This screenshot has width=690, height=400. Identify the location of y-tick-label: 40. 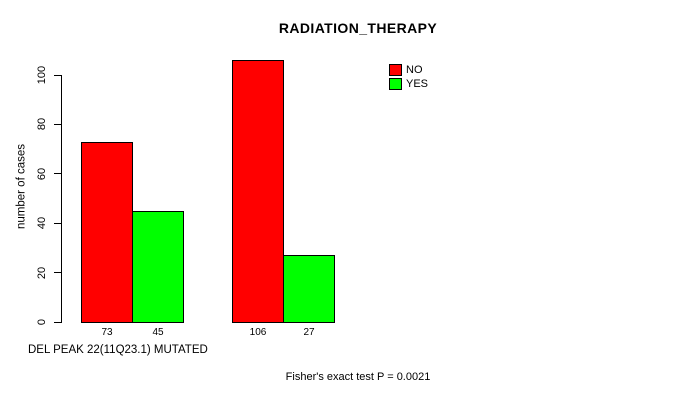
(42, 223).